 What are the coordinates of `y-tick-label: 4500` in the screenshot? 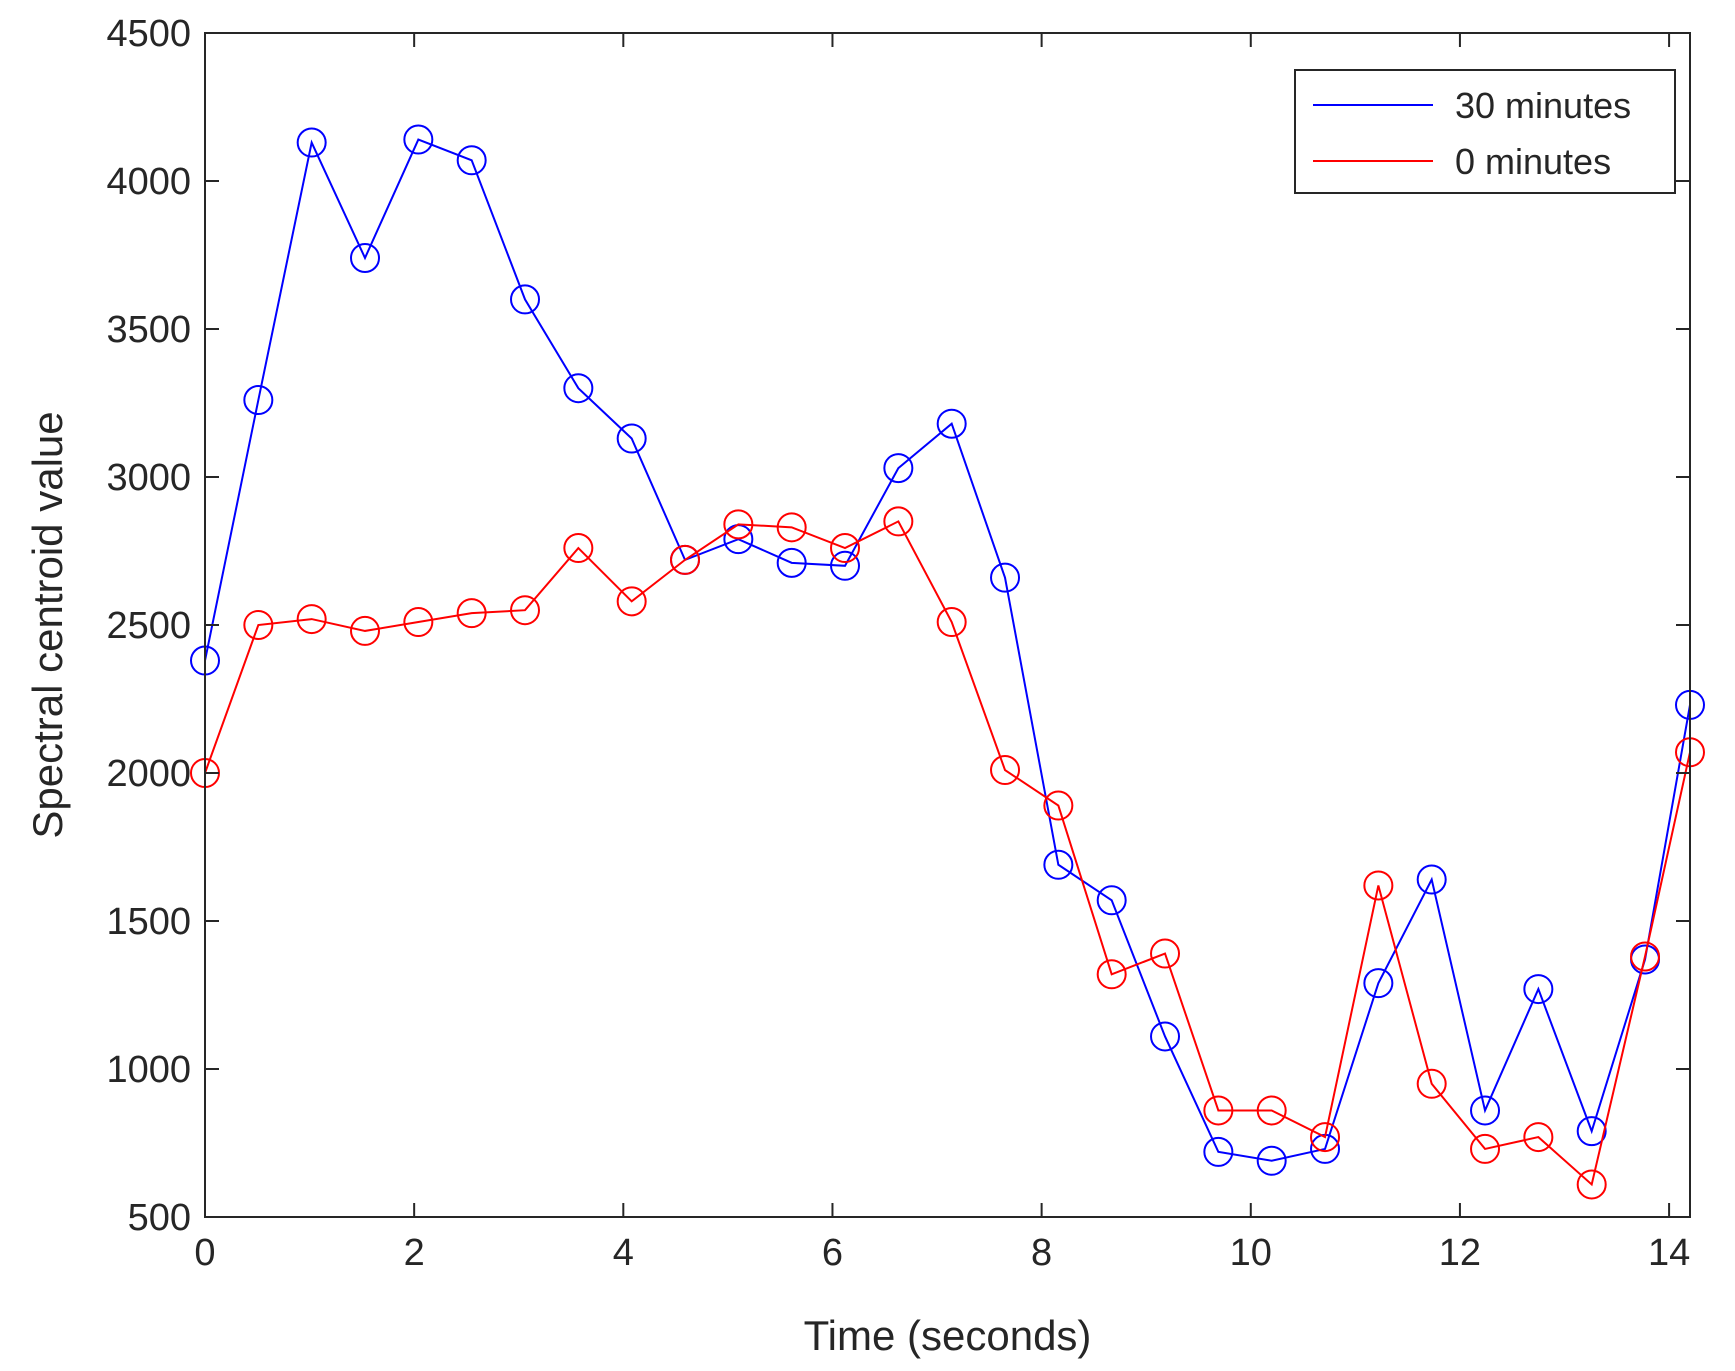 It's located at (148, 34).